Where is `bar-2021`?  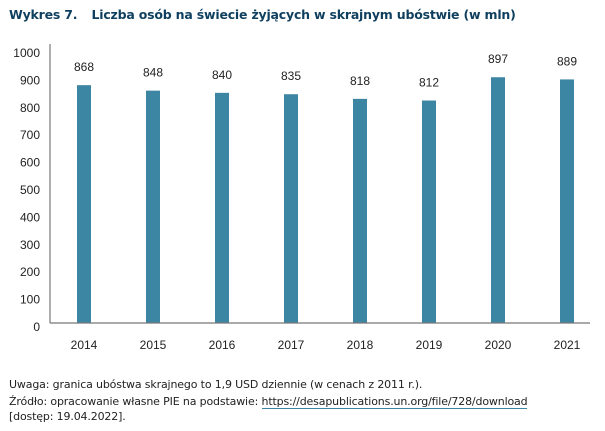
bar-2021 is located at coordinates (567, 201).